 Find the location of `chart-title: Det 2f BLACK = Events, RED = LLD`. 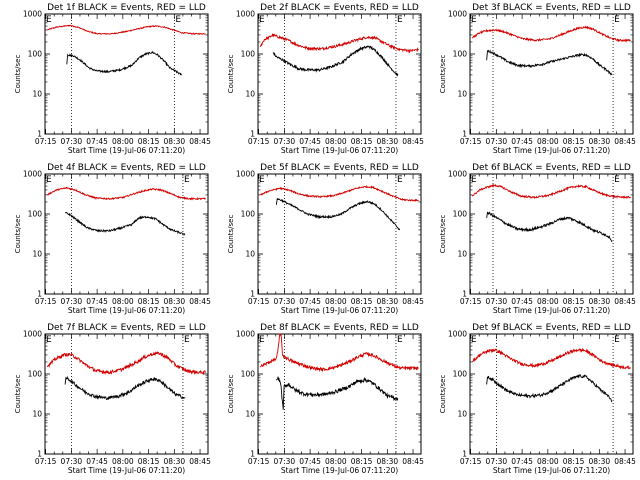

chart-title: Det 2f BLACK = Events, RED = LLD is located at coordinates (339, 8).